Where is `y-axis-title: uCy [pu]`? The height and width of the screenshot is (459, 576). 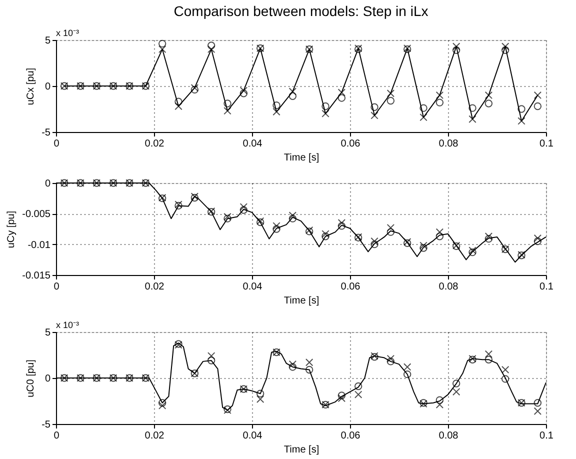 y-axis-title: uCy [pu] is located at coordinates (12, 229).